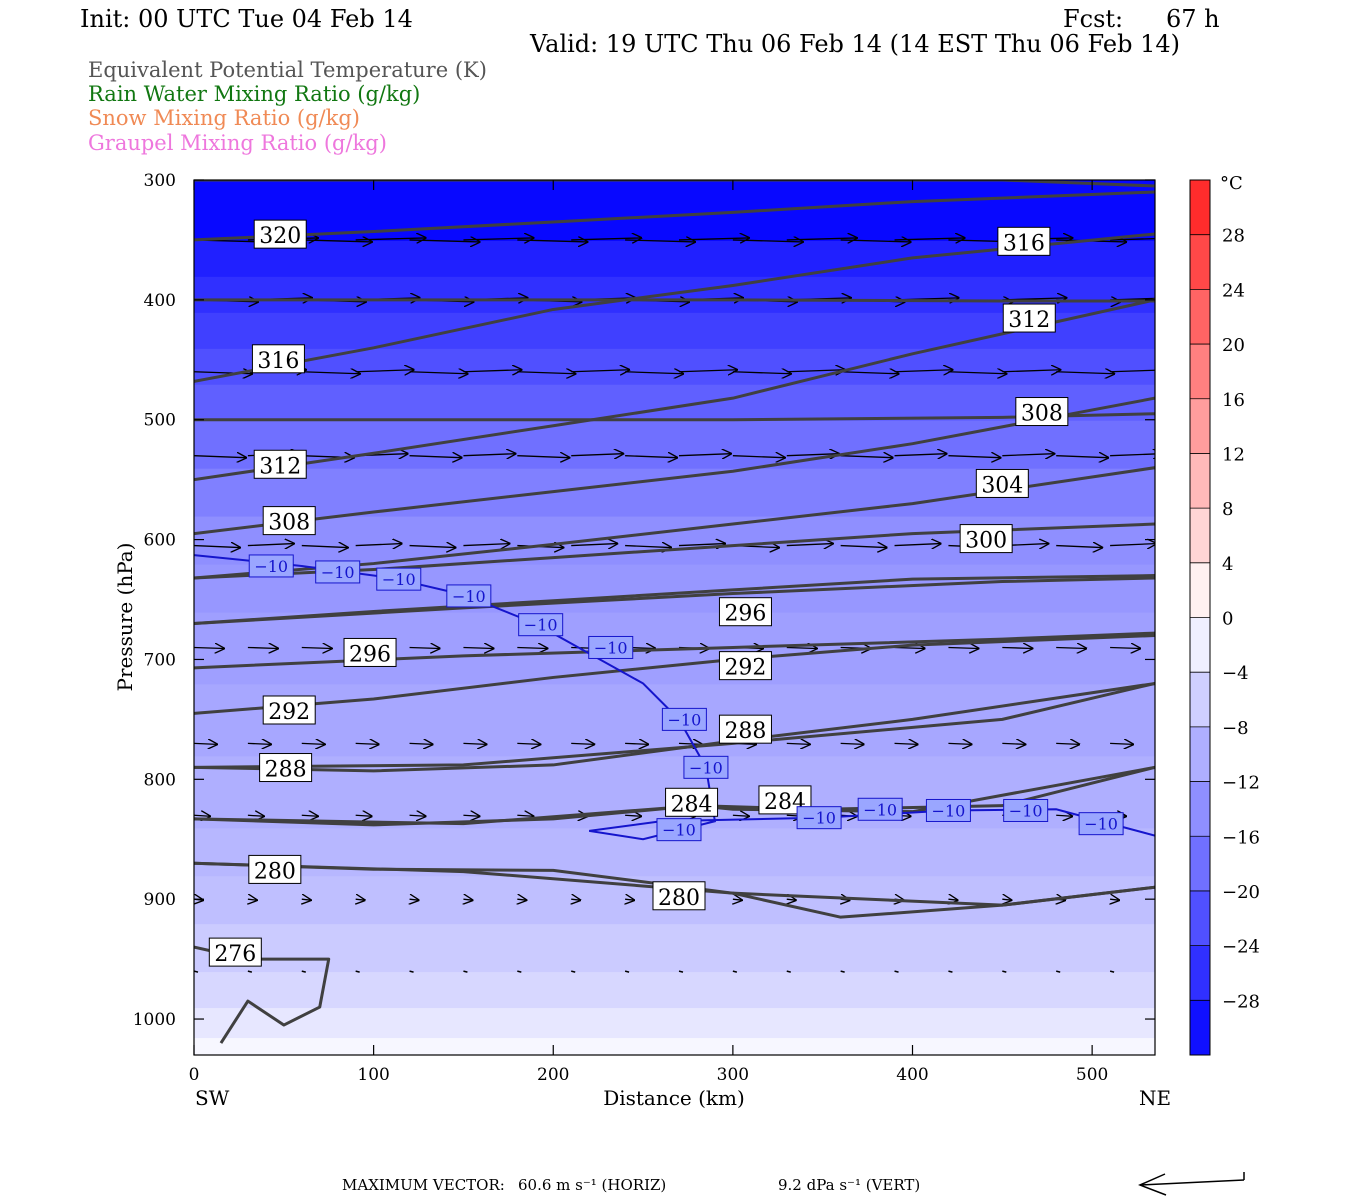 The width and height of the screenshot is (1350, 1200). I want to click on theta-e-label: 320, so click(280, 236).